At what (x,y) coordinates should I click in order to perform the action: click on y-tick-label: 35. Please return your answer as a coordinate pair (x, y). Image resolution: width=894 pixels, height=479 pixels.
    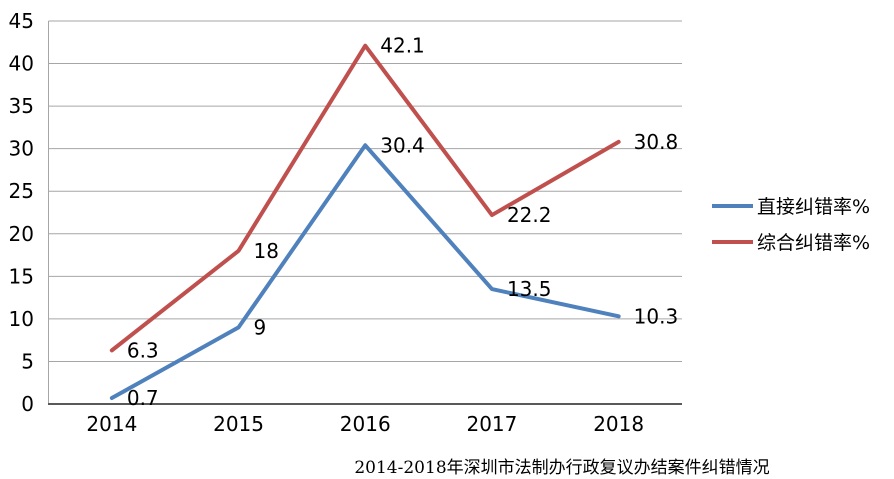
    Looking at the image, I should click on (21, 106).